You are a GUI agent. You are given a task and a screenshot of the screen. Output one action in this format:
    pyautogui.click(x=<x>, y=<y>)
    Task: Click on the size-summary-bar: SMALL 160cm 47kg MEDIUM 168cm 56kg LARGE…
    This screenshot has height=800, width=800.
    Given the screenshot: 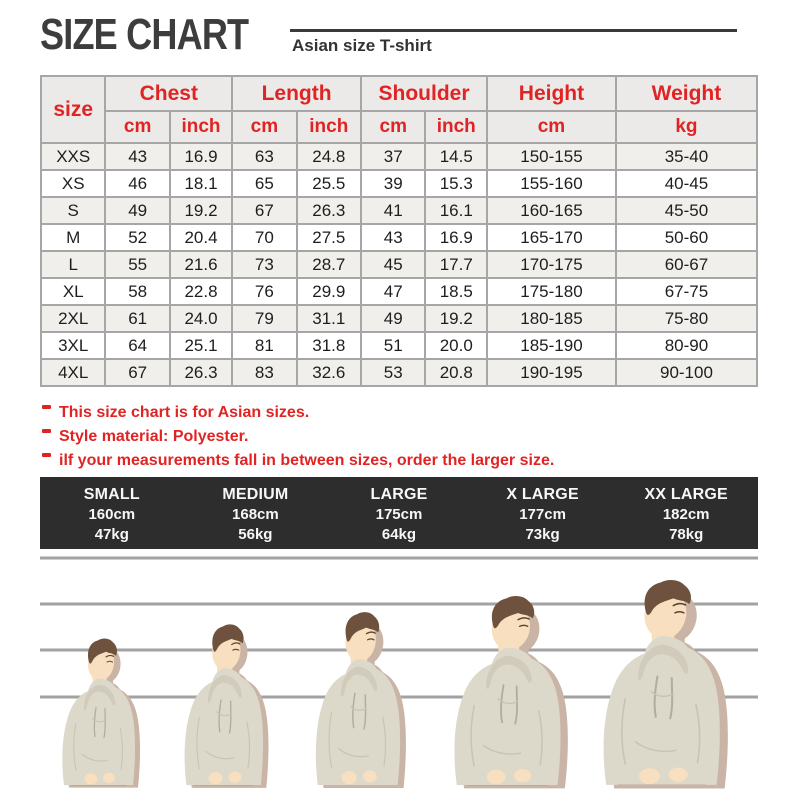 What is the action you would take?
    pyautogui.click(x=399, y=513)
    